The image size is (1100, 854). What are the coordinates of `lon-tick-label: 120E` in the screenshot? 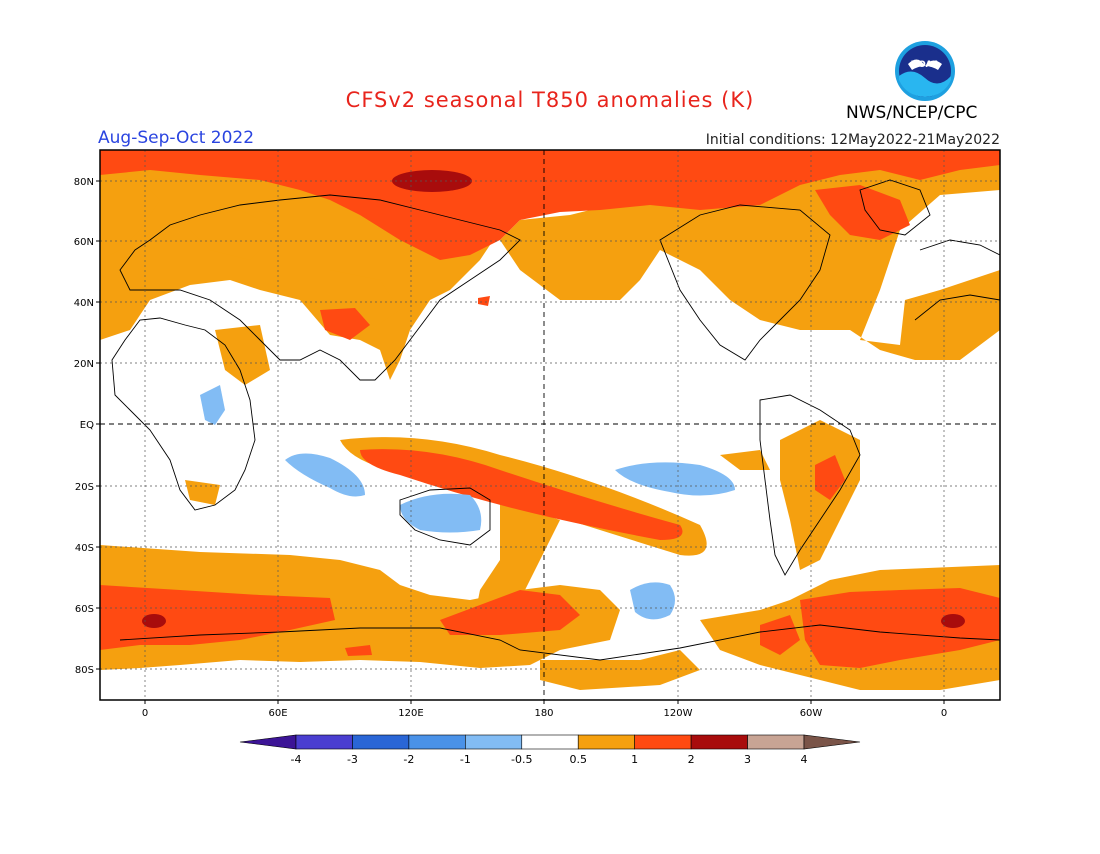 It's located at (410, 713).